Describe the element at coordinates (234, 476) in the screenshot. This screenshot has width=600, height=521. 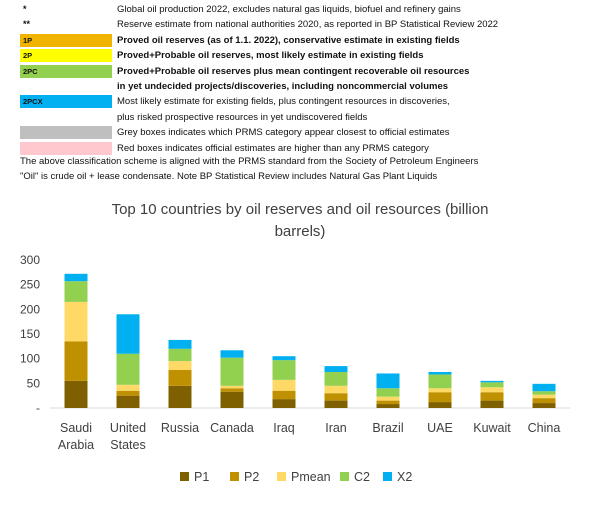
I see `legend-marker-p2` at that location.